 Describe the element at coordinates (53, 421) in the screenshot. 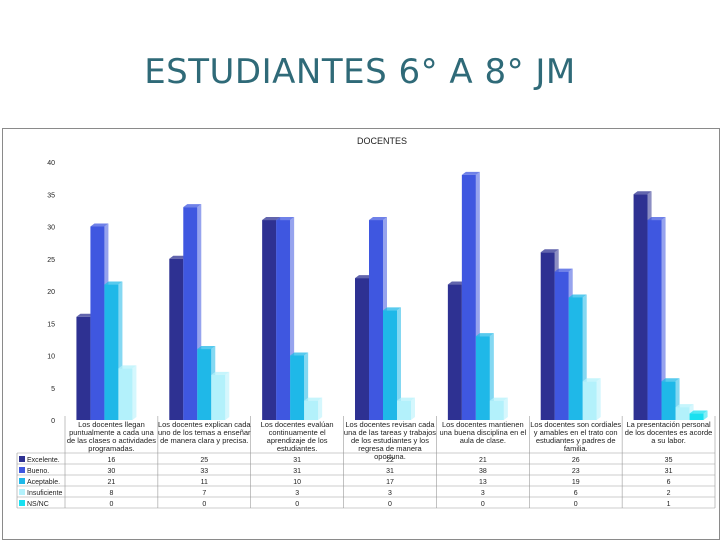

I see `y-tick-label: 0` at that location.